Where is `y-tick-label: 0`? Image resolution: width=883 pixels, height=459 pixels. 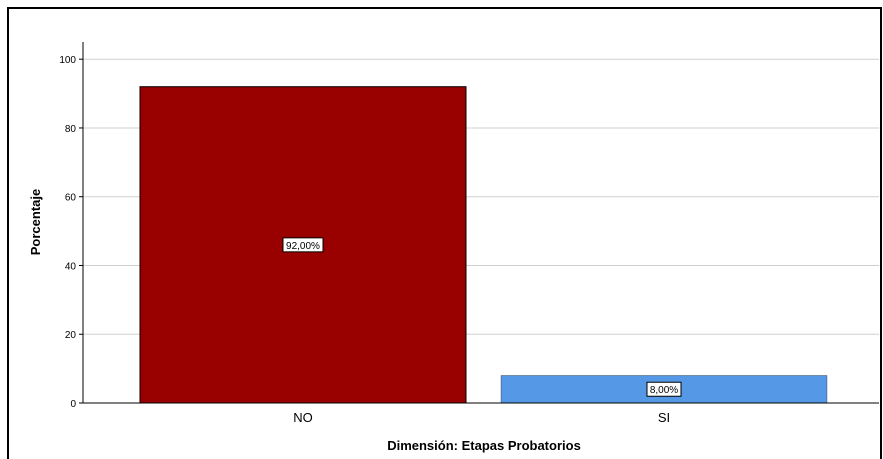 y-tick-label: 0 is located at coordinates (73, 404).